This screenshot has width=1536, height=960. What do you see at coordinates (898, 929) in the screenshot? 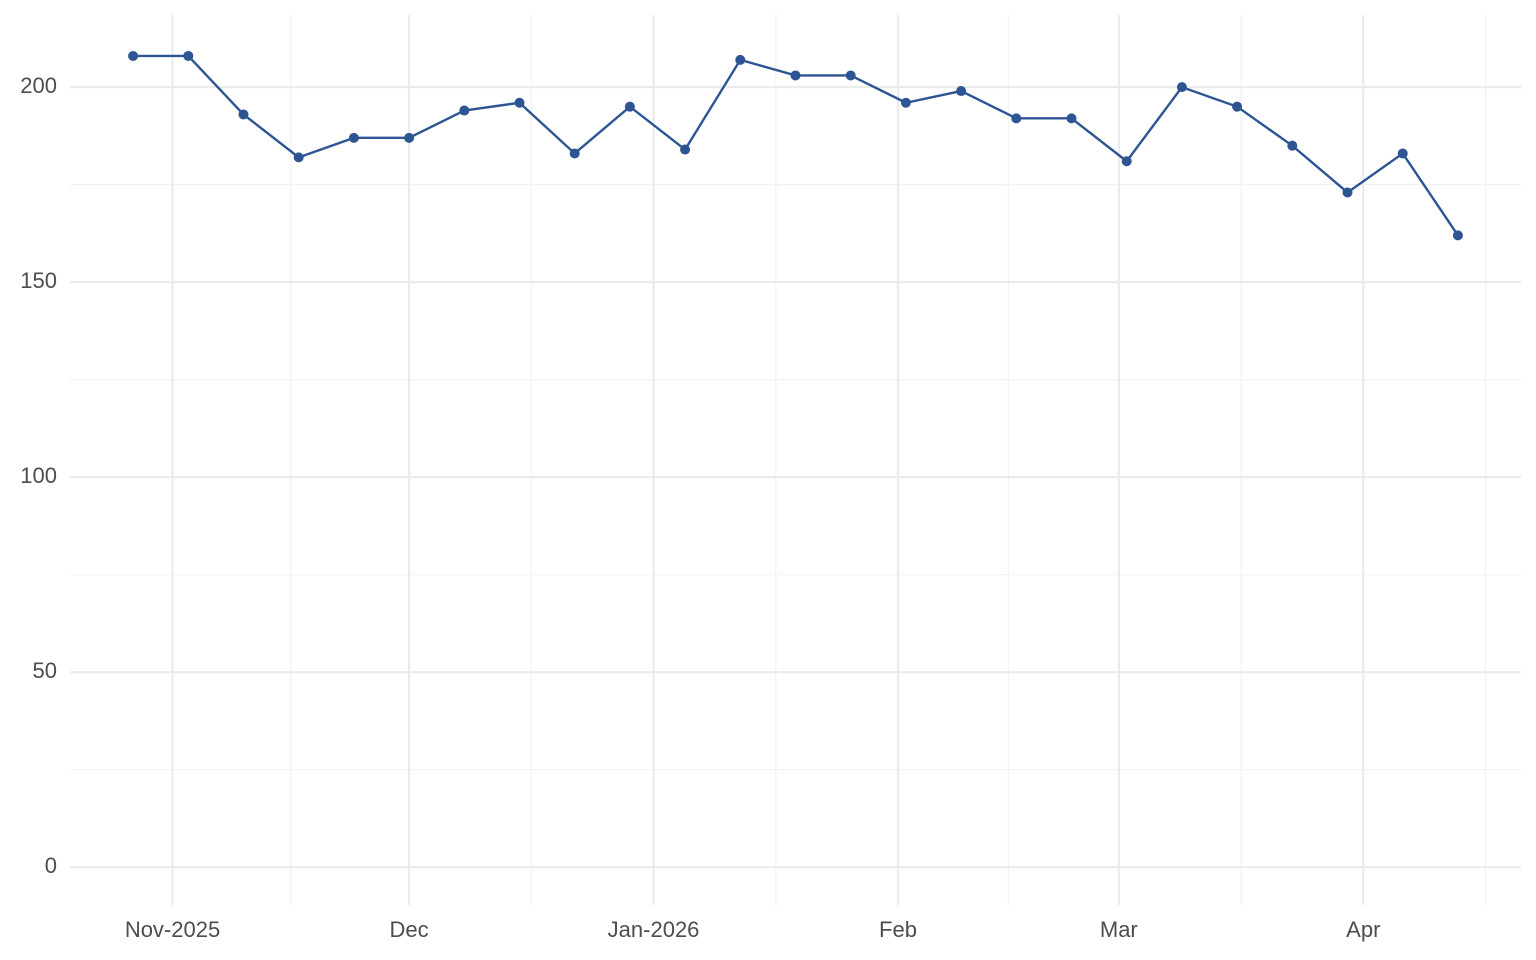
I see `x-tick-label: Feb` at bounding box center [898, 929].